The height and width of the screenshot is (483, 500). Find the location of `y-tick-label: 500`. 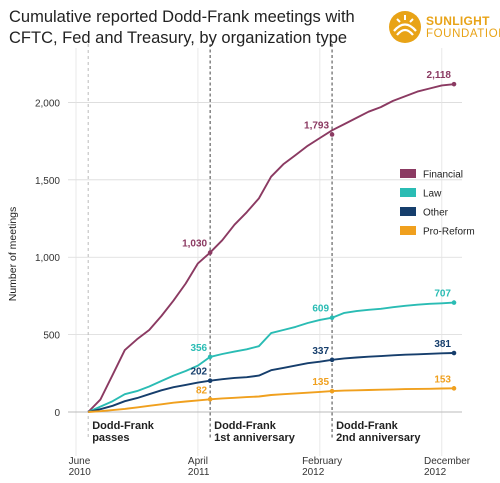

y-tick-label: 500 is located at coordinates (51, 336).